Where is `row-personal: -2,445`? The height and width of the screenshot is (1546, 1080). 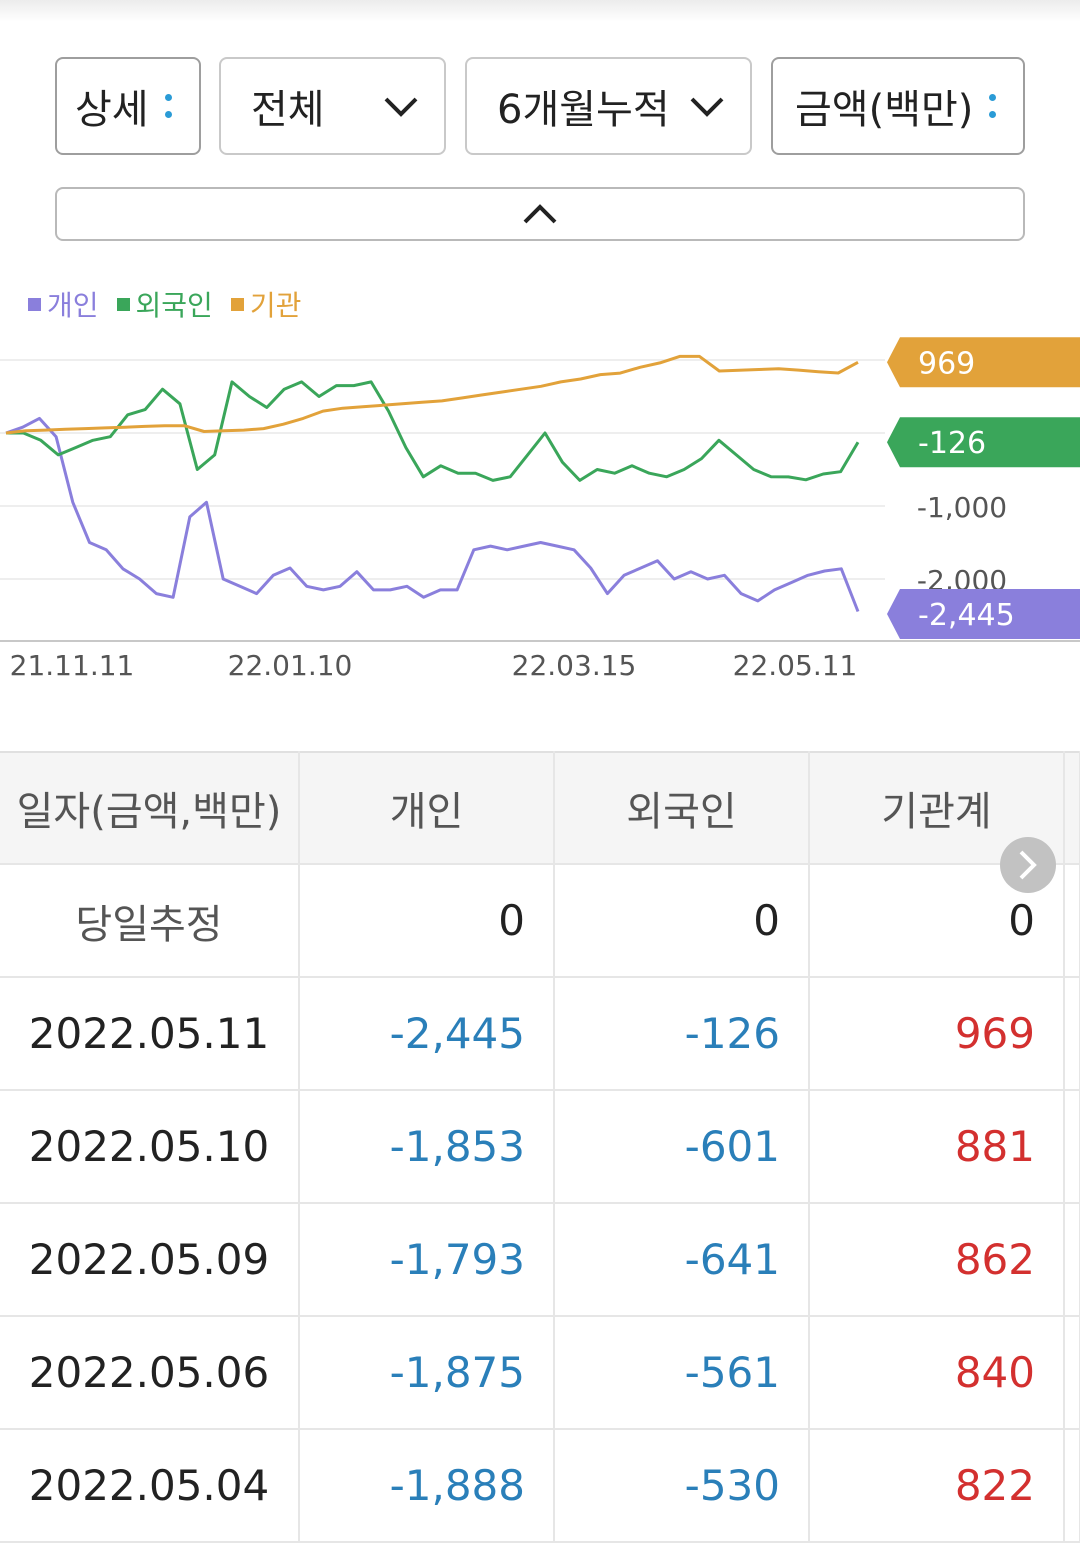 row-personal: -2,445 is located at coordinates (427, 1034).